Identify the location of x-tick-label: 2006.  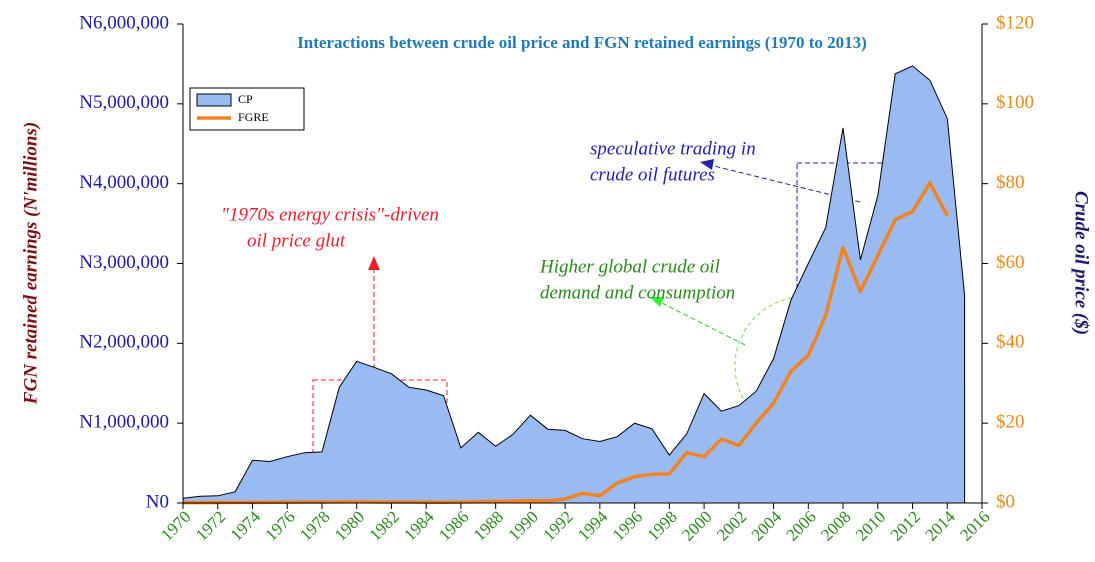
(800, 525).